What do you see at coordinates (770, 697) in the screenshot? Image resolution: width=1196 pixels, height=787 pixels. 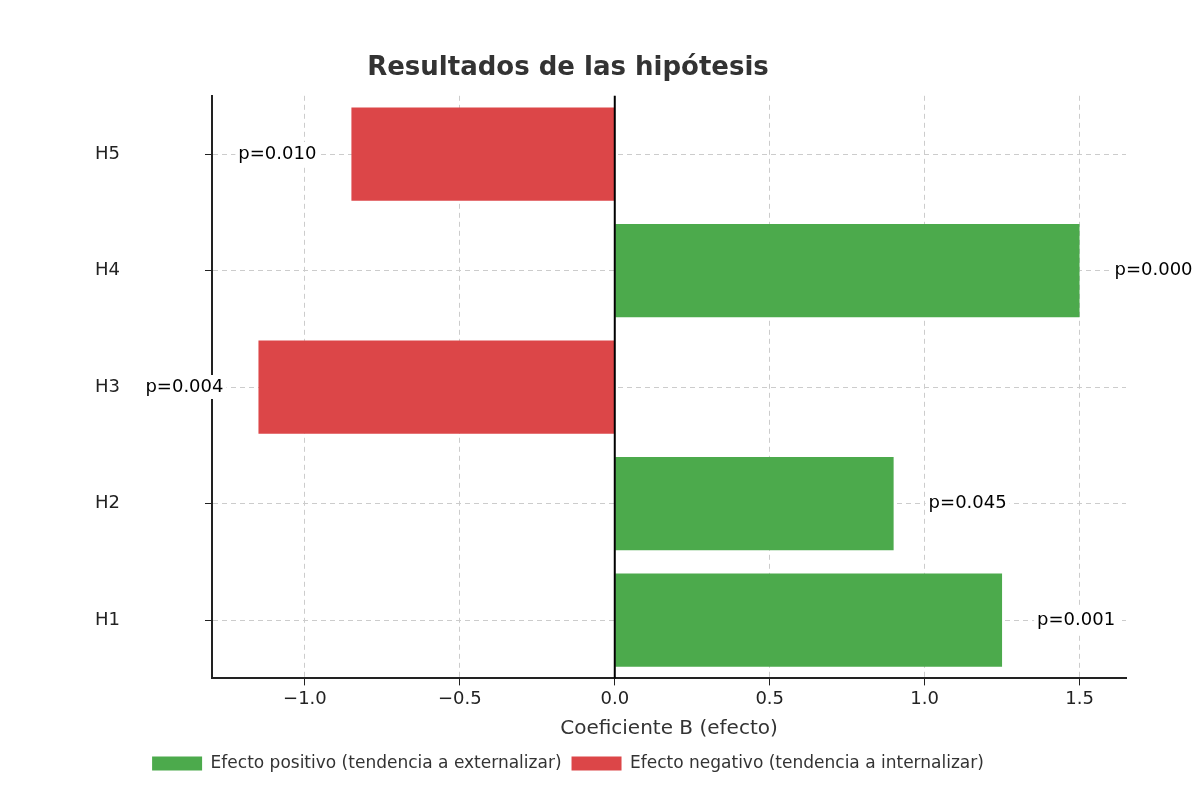 I see `x-tick-label: 0.5` at bounding box center [770, 697].